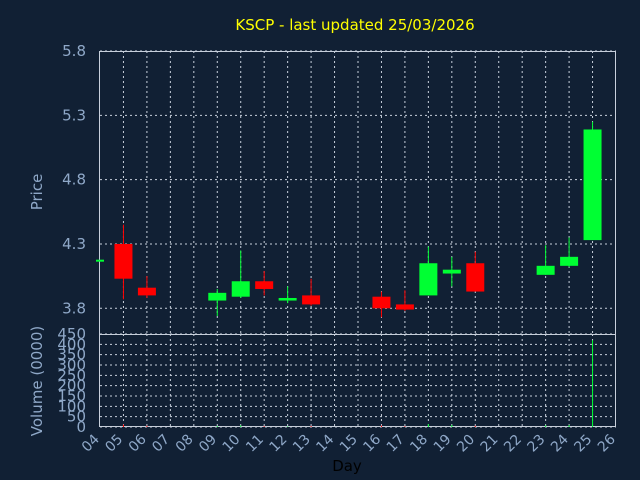 This screenshot has width=640, height=480. Describe the element at coordinates (74, 115) in the screenshot. I see `price-tick-label: 5.3` at that location.